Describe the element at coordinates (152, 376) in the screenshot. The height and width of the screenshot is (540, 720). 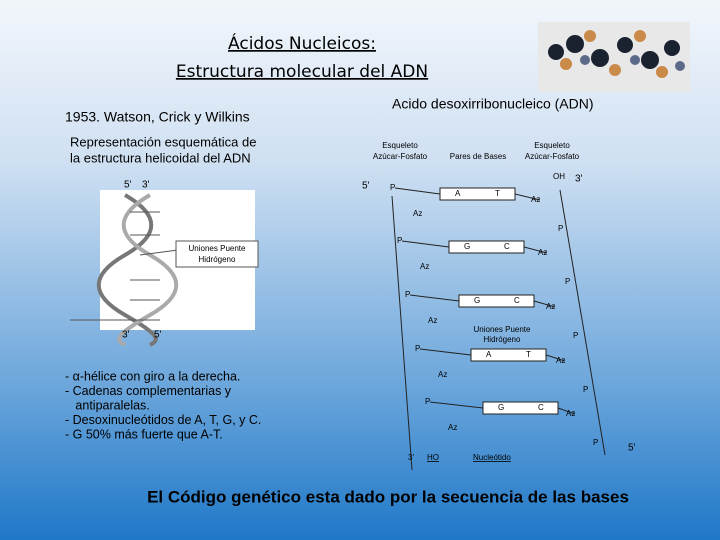
I see `bullet: - α-hélice con giro a la derecha.` at that location.